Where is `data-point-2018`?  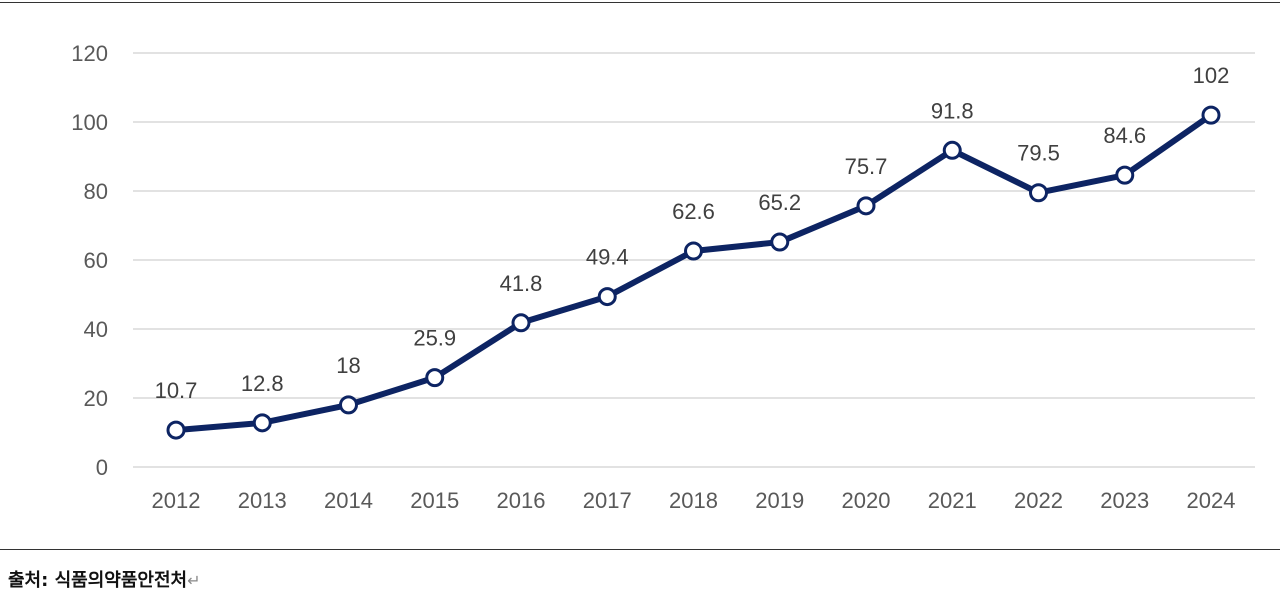
data-point-2018 is located at coordinates (693, 251).